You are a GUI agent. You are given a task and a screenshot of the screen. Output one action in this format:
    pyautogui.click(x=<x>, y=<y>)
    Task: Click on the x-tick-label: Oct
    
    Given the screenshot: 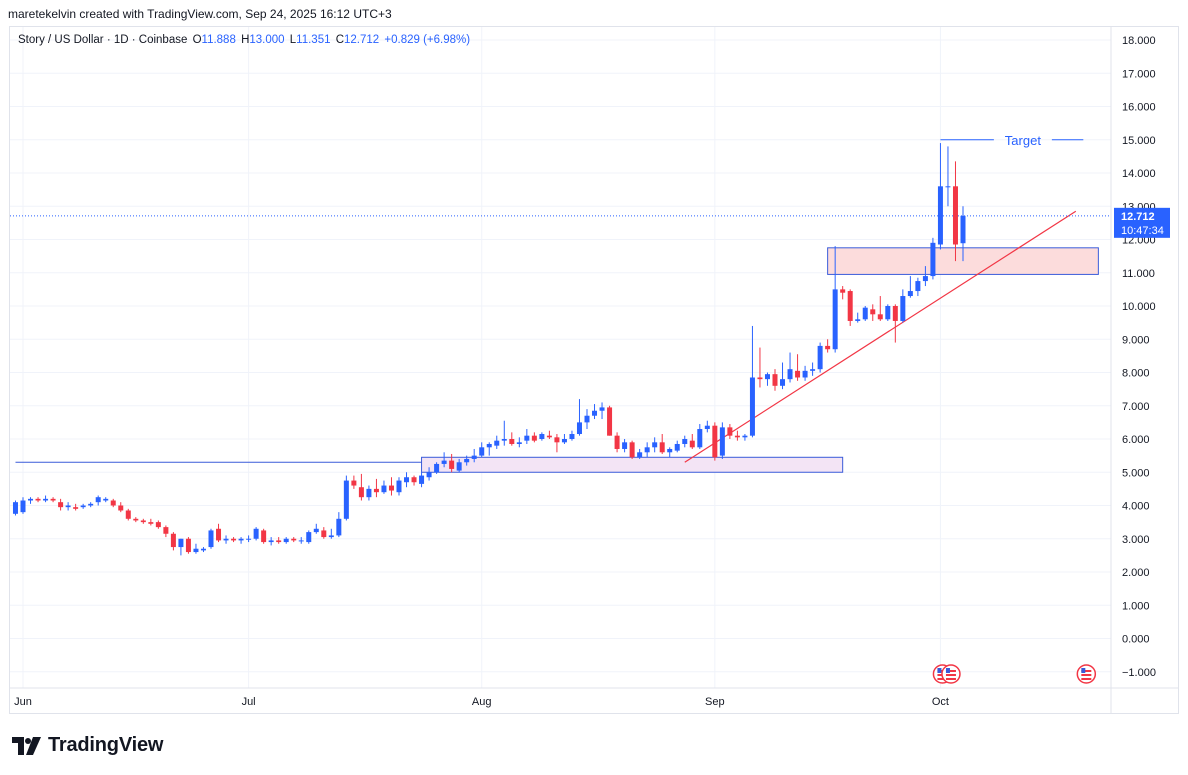 What is the action you would take?
    pyautogui.click(x=940, y=702)
    